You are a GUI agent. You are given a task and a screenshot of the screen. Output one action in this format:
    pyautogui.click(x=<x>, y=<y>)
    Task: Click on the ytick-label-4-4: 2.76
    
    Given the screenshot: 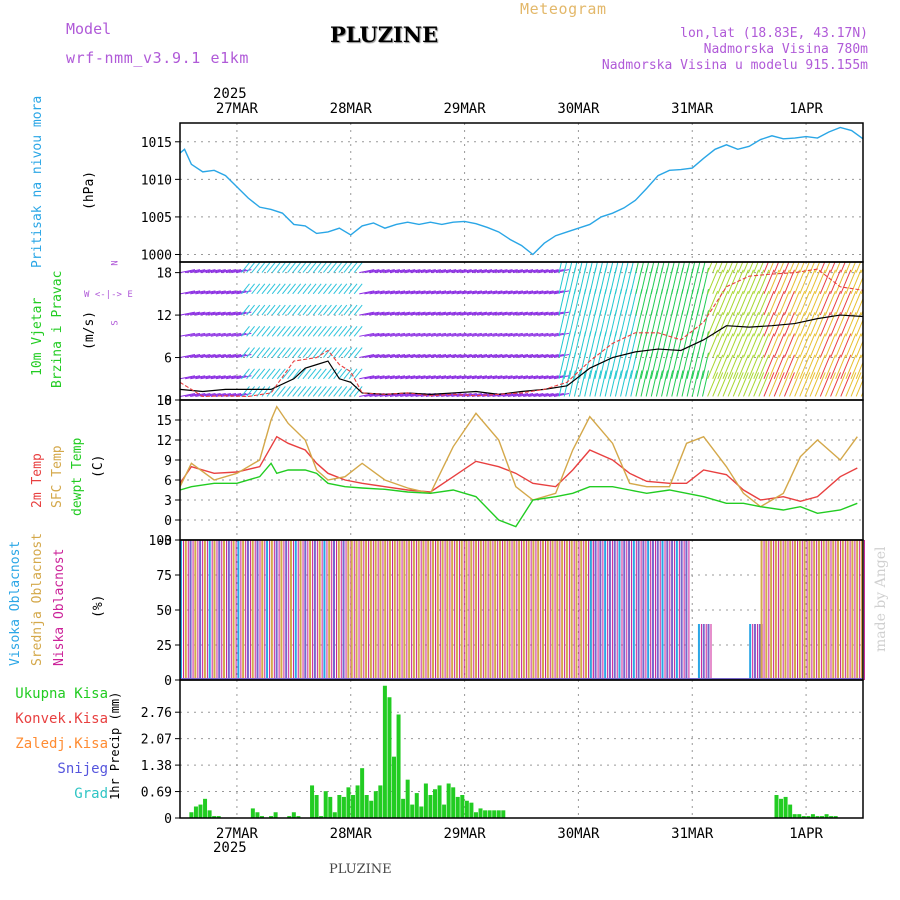 What is the action you would take?
    pyautogui.click(x=156, y=713)
    